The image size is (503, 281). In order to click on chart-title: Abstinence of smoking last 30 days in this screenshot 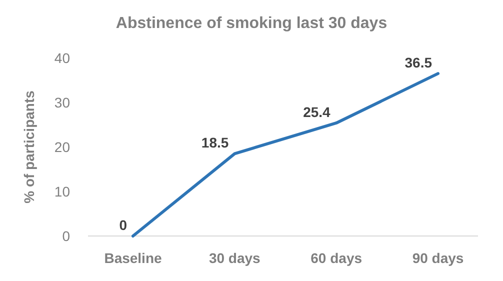, I will do `click(252, 23)`.